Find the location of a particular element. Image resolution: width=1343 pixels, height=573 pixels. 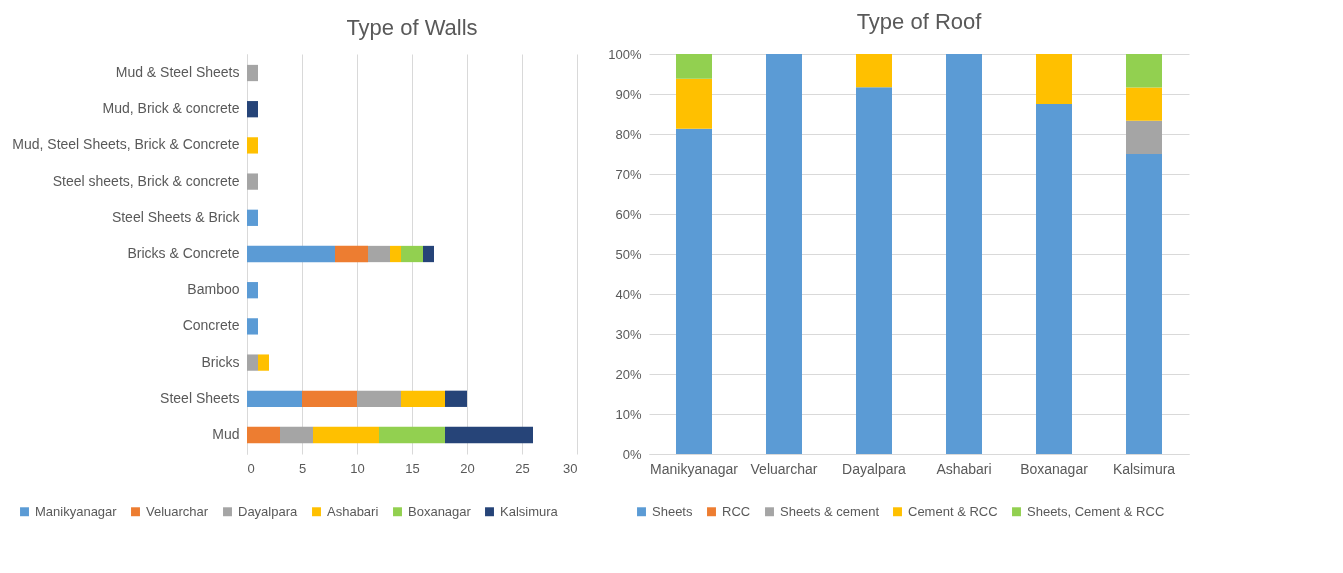

x-tick-label: Dayalpara is located at coordinates (874, 468).